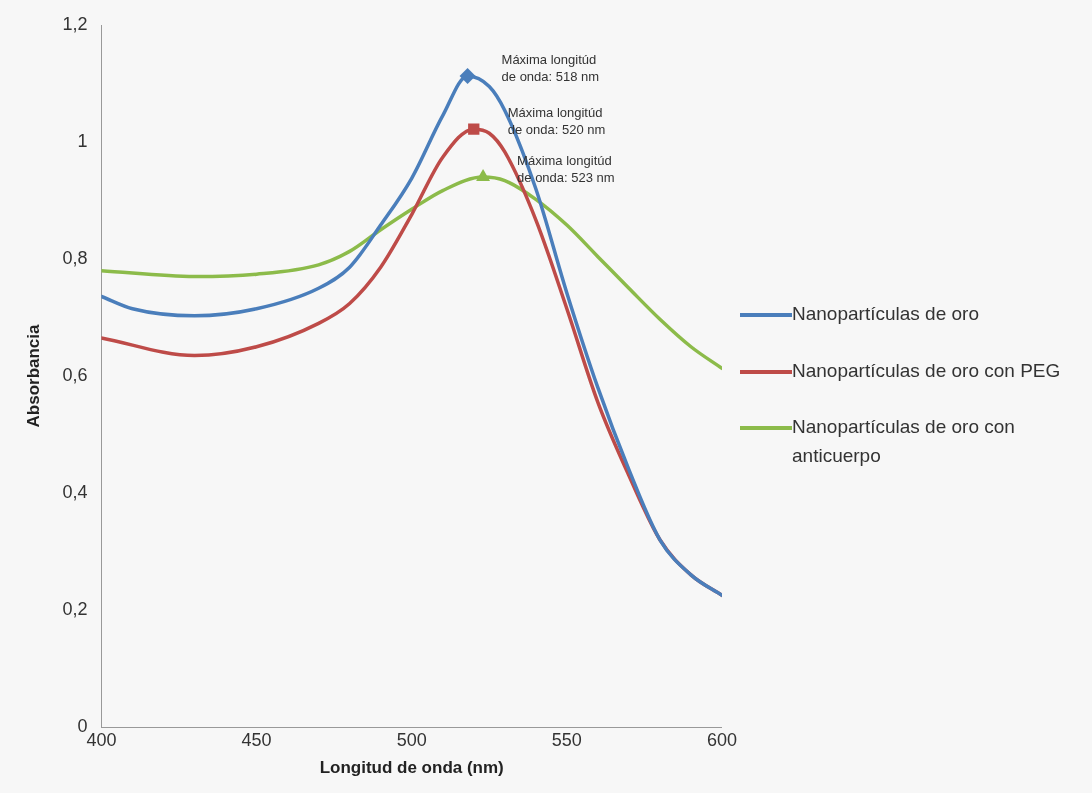  Describe the element at coordinates (722, 739) in the screenshot. I see `x-tick-label: 600` at that location.